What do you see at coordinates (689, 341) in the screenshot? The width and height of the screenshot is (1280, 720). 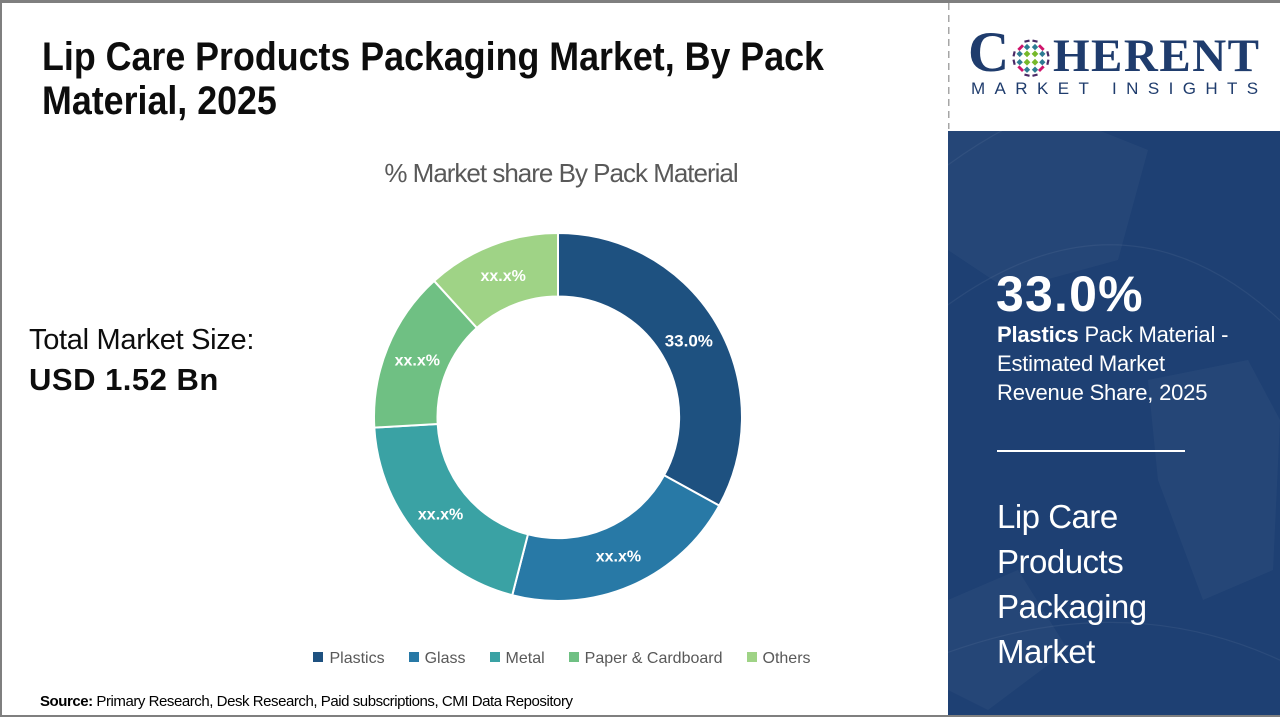 I see `svg-text: 33.0%` at bounding box center [689, 341].